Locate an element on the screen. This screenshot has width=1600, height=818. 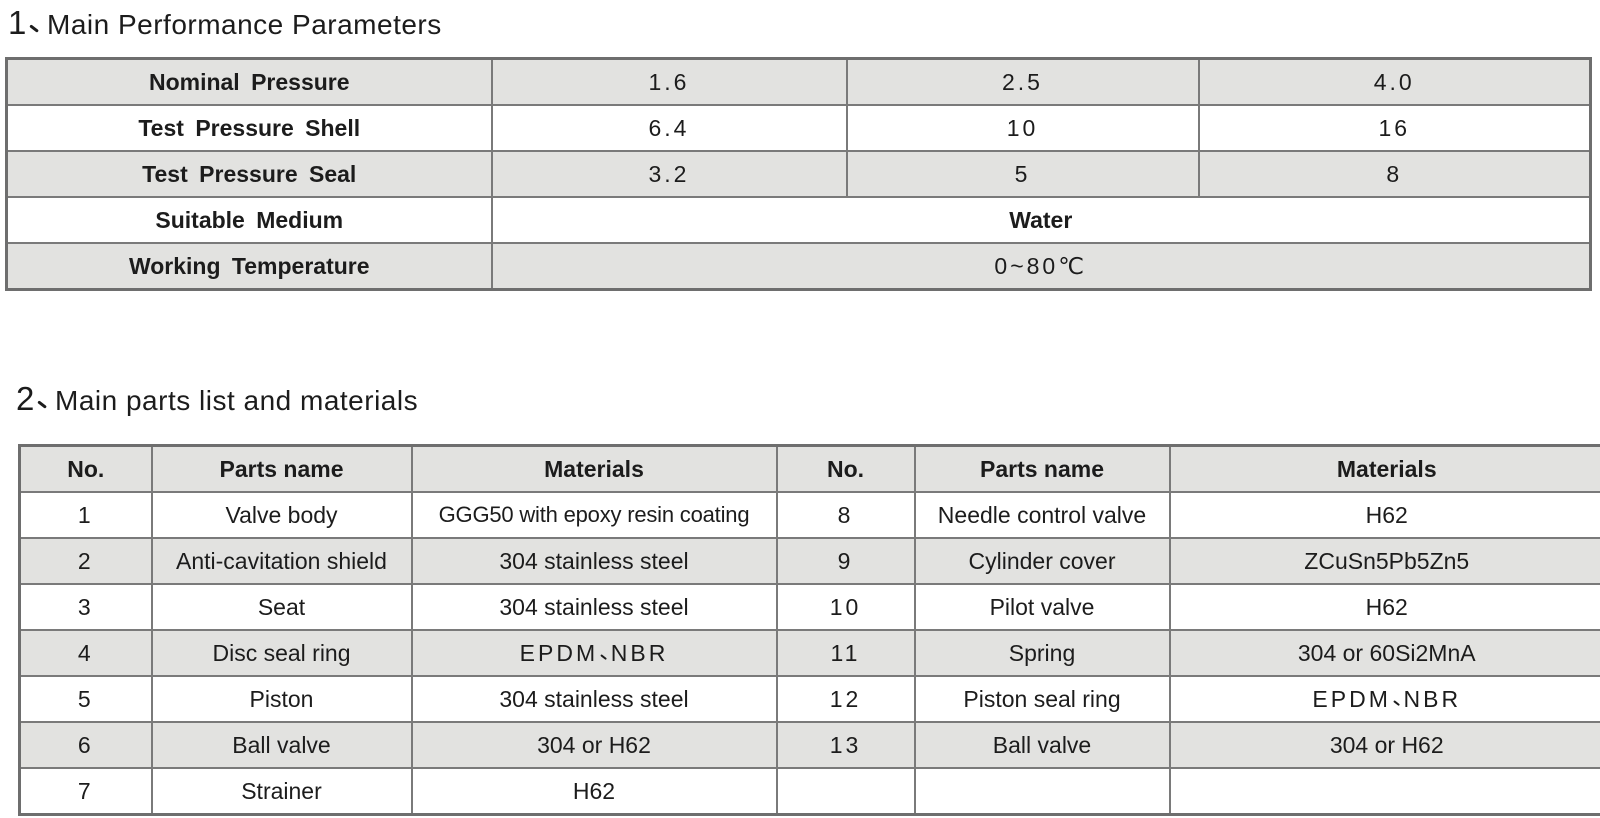
param-value-cell: 6.4 is located at coordinates (669, 128).